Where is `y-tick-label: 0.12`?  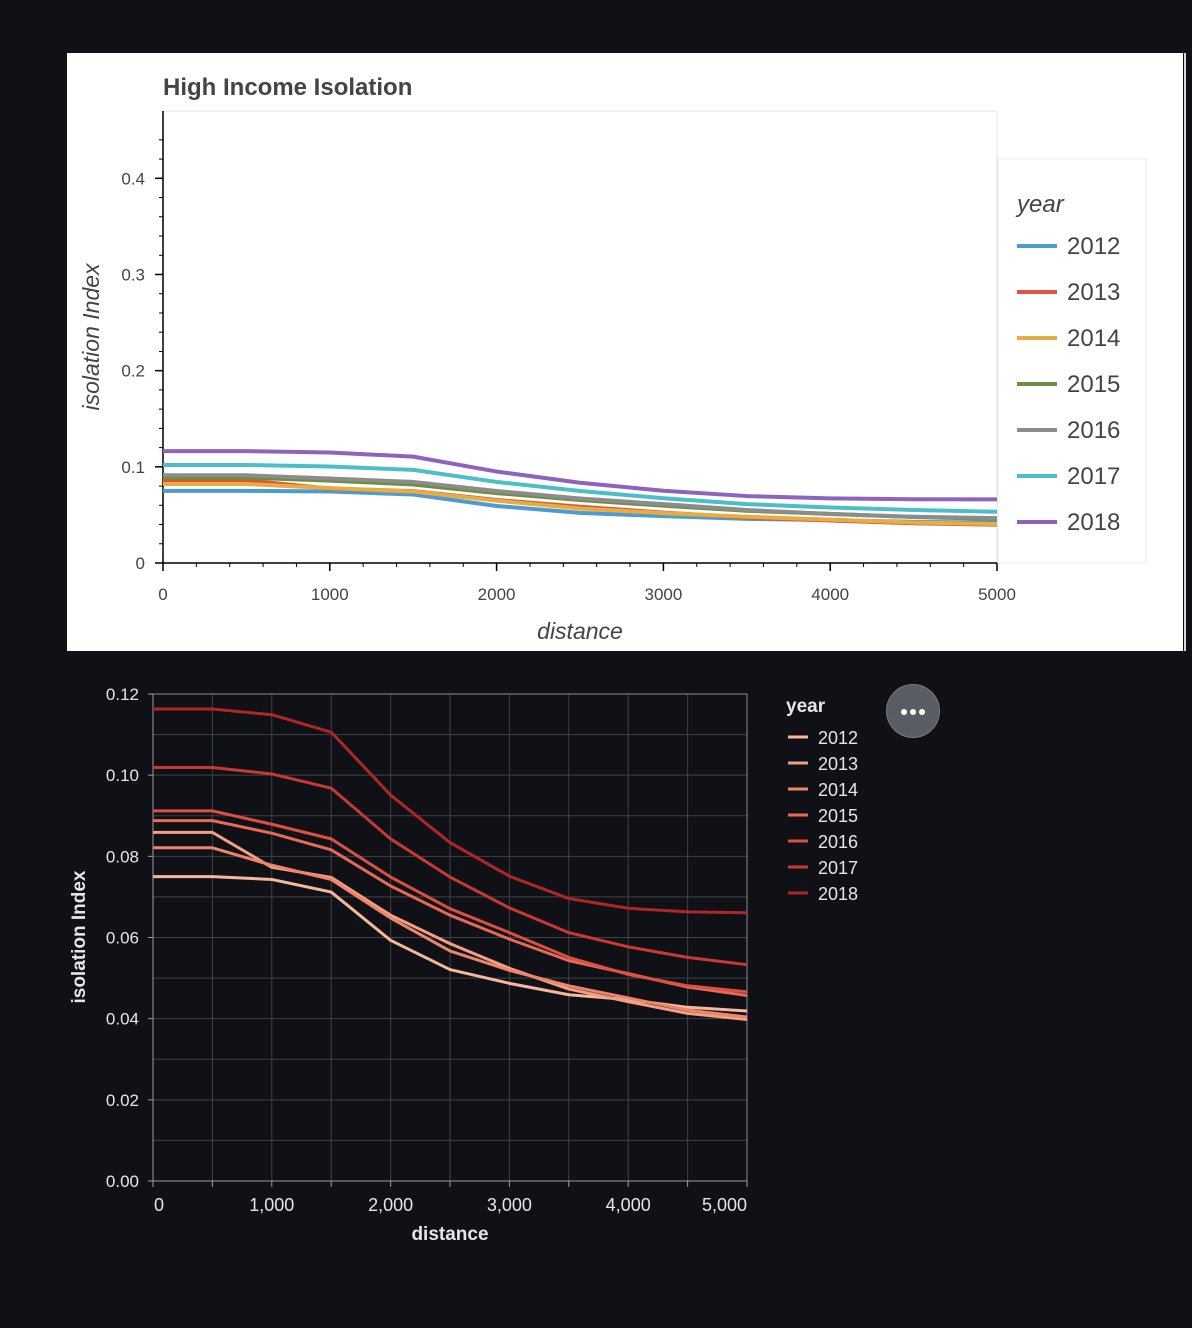
y-tick-label: 0.12 is located at coordinates (122, 694).